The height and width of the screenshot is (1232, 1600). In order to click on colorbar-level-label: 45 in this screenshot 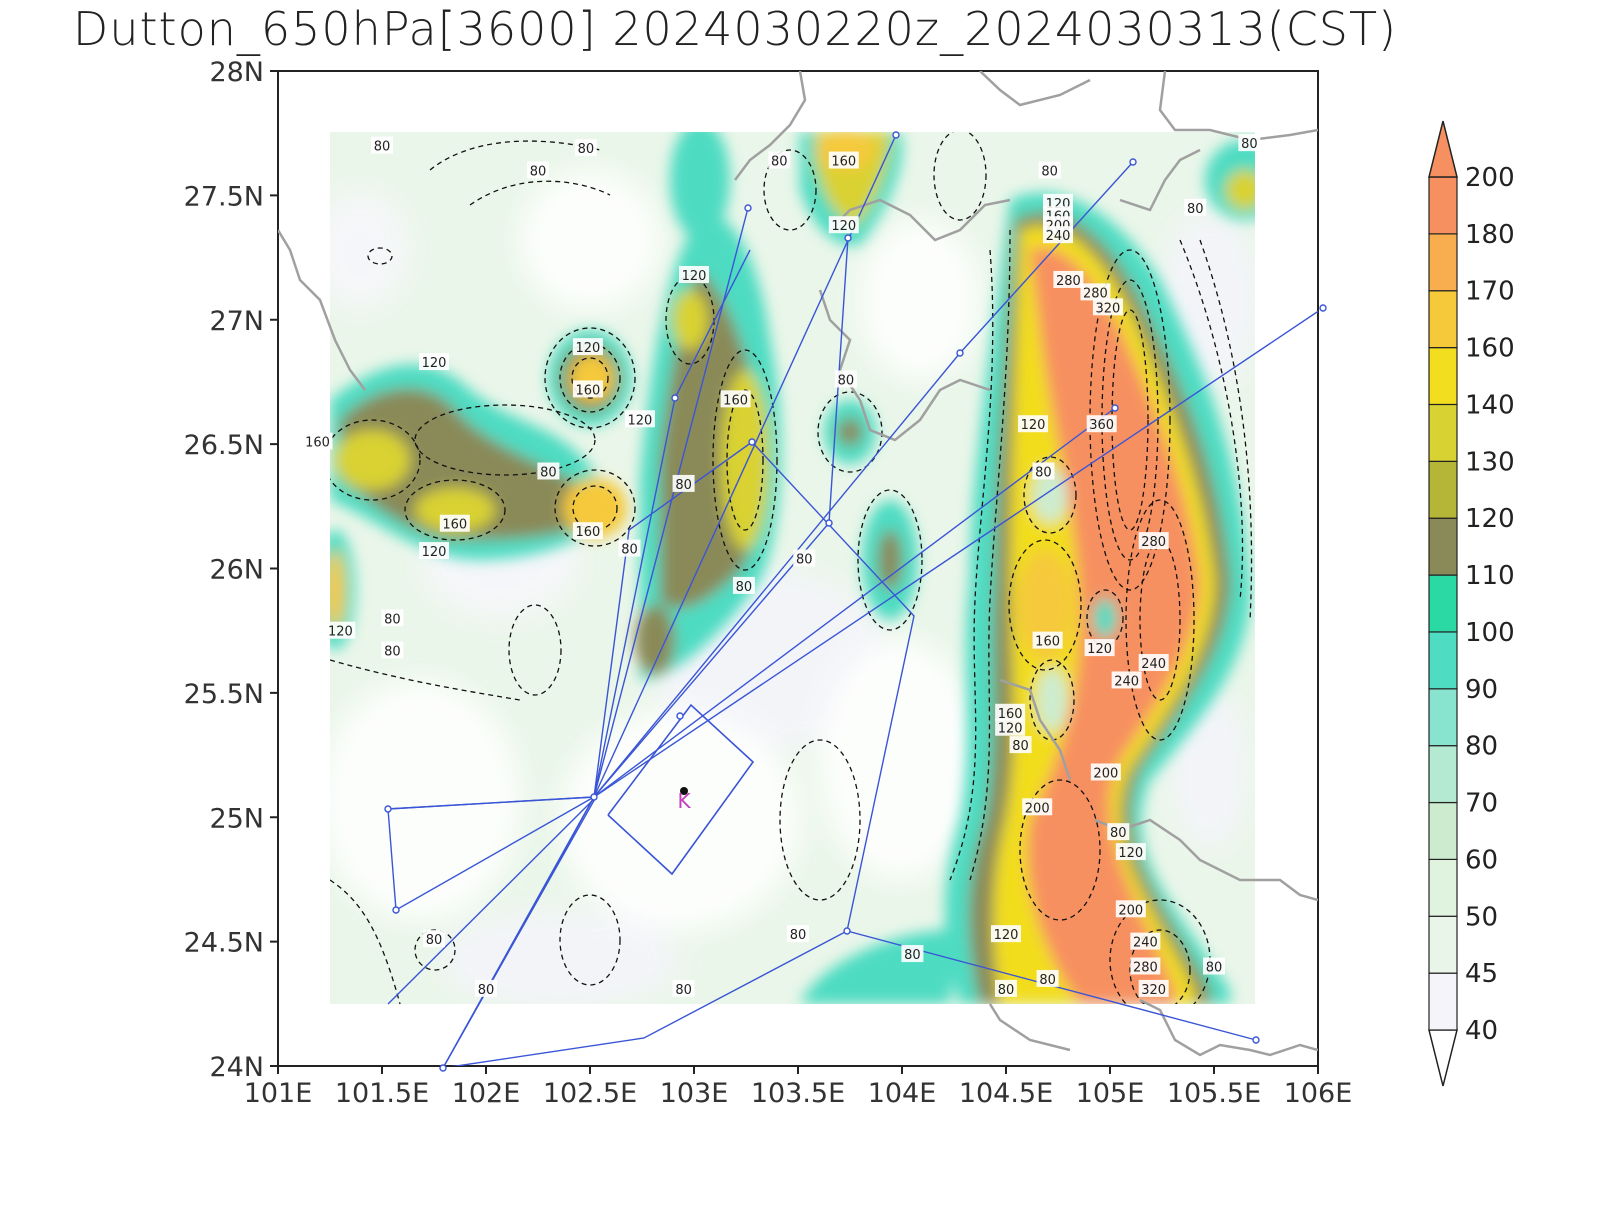, I will do `click(1481, 974)`.